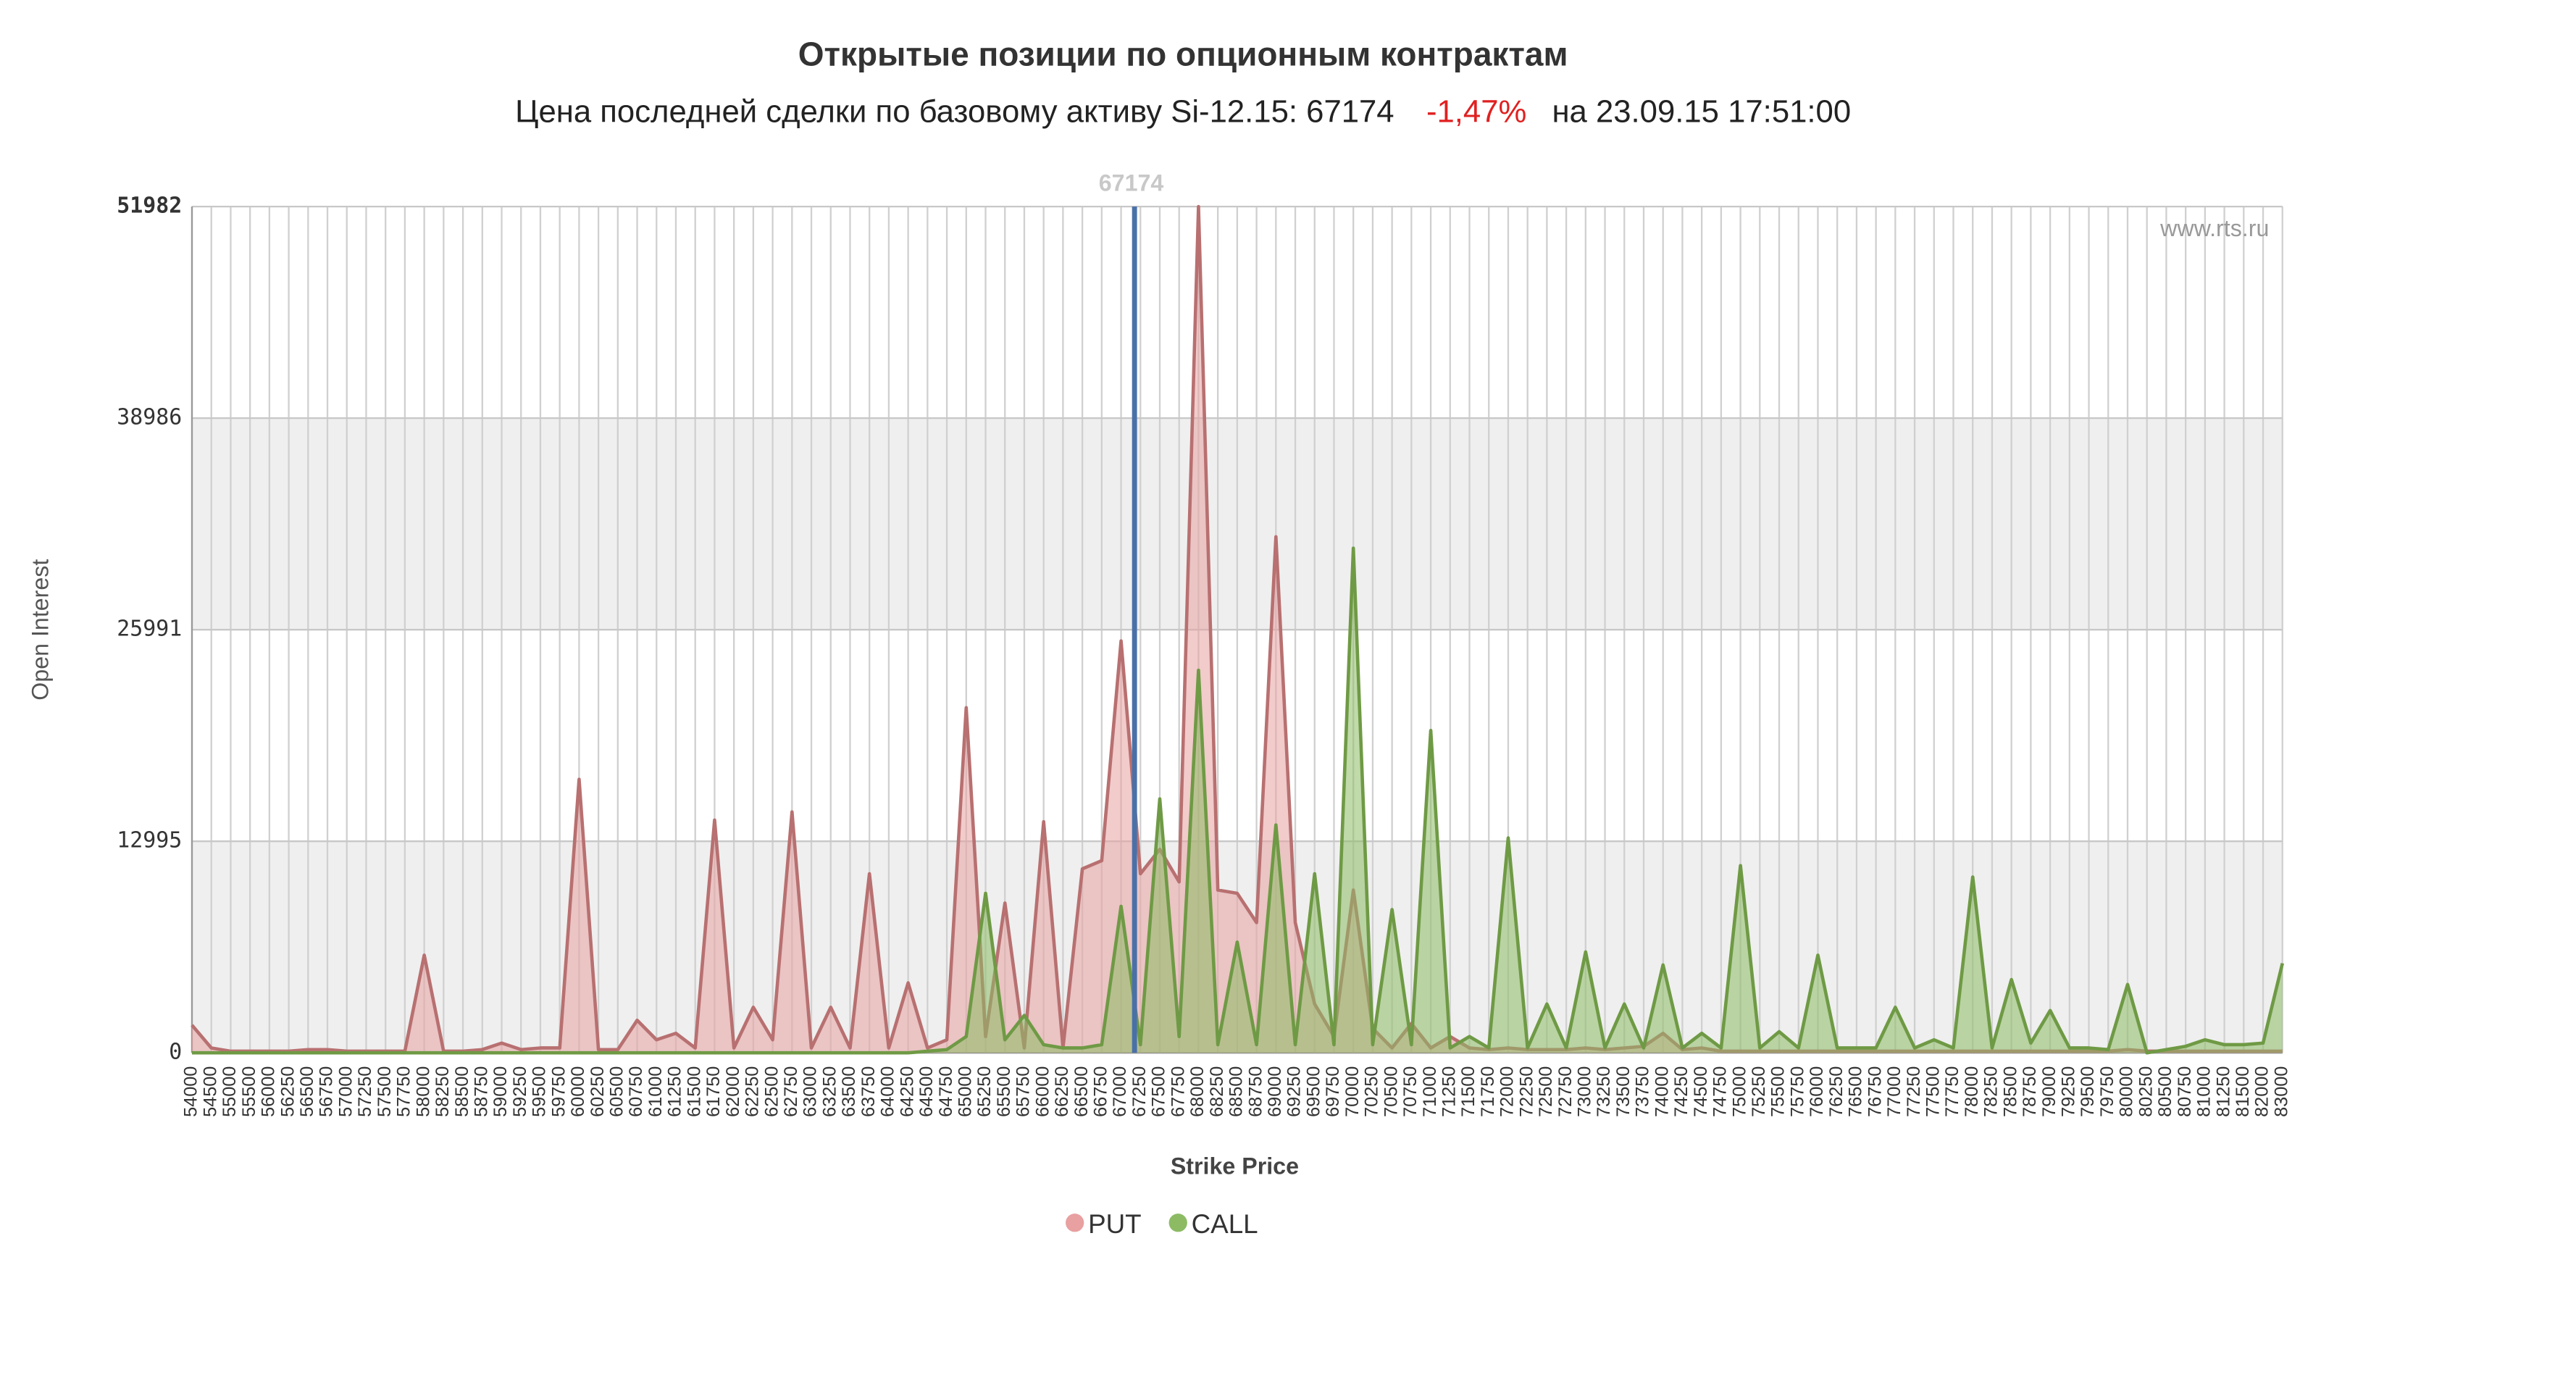 This screenshot has height=1391, width=2576. What do you see at coordinates (829, 1091) in the screenshot?
I see `x-tick-label: 63250` at bounding box center [829, 1091].